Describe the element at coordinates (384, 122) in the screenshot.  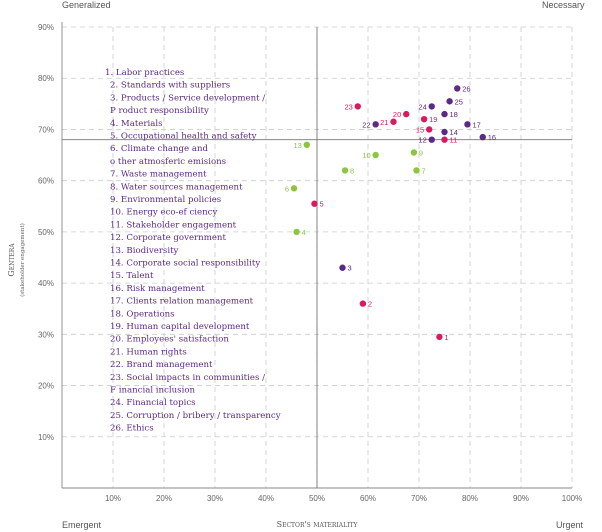
I see `point-label-21: 21` at that location.